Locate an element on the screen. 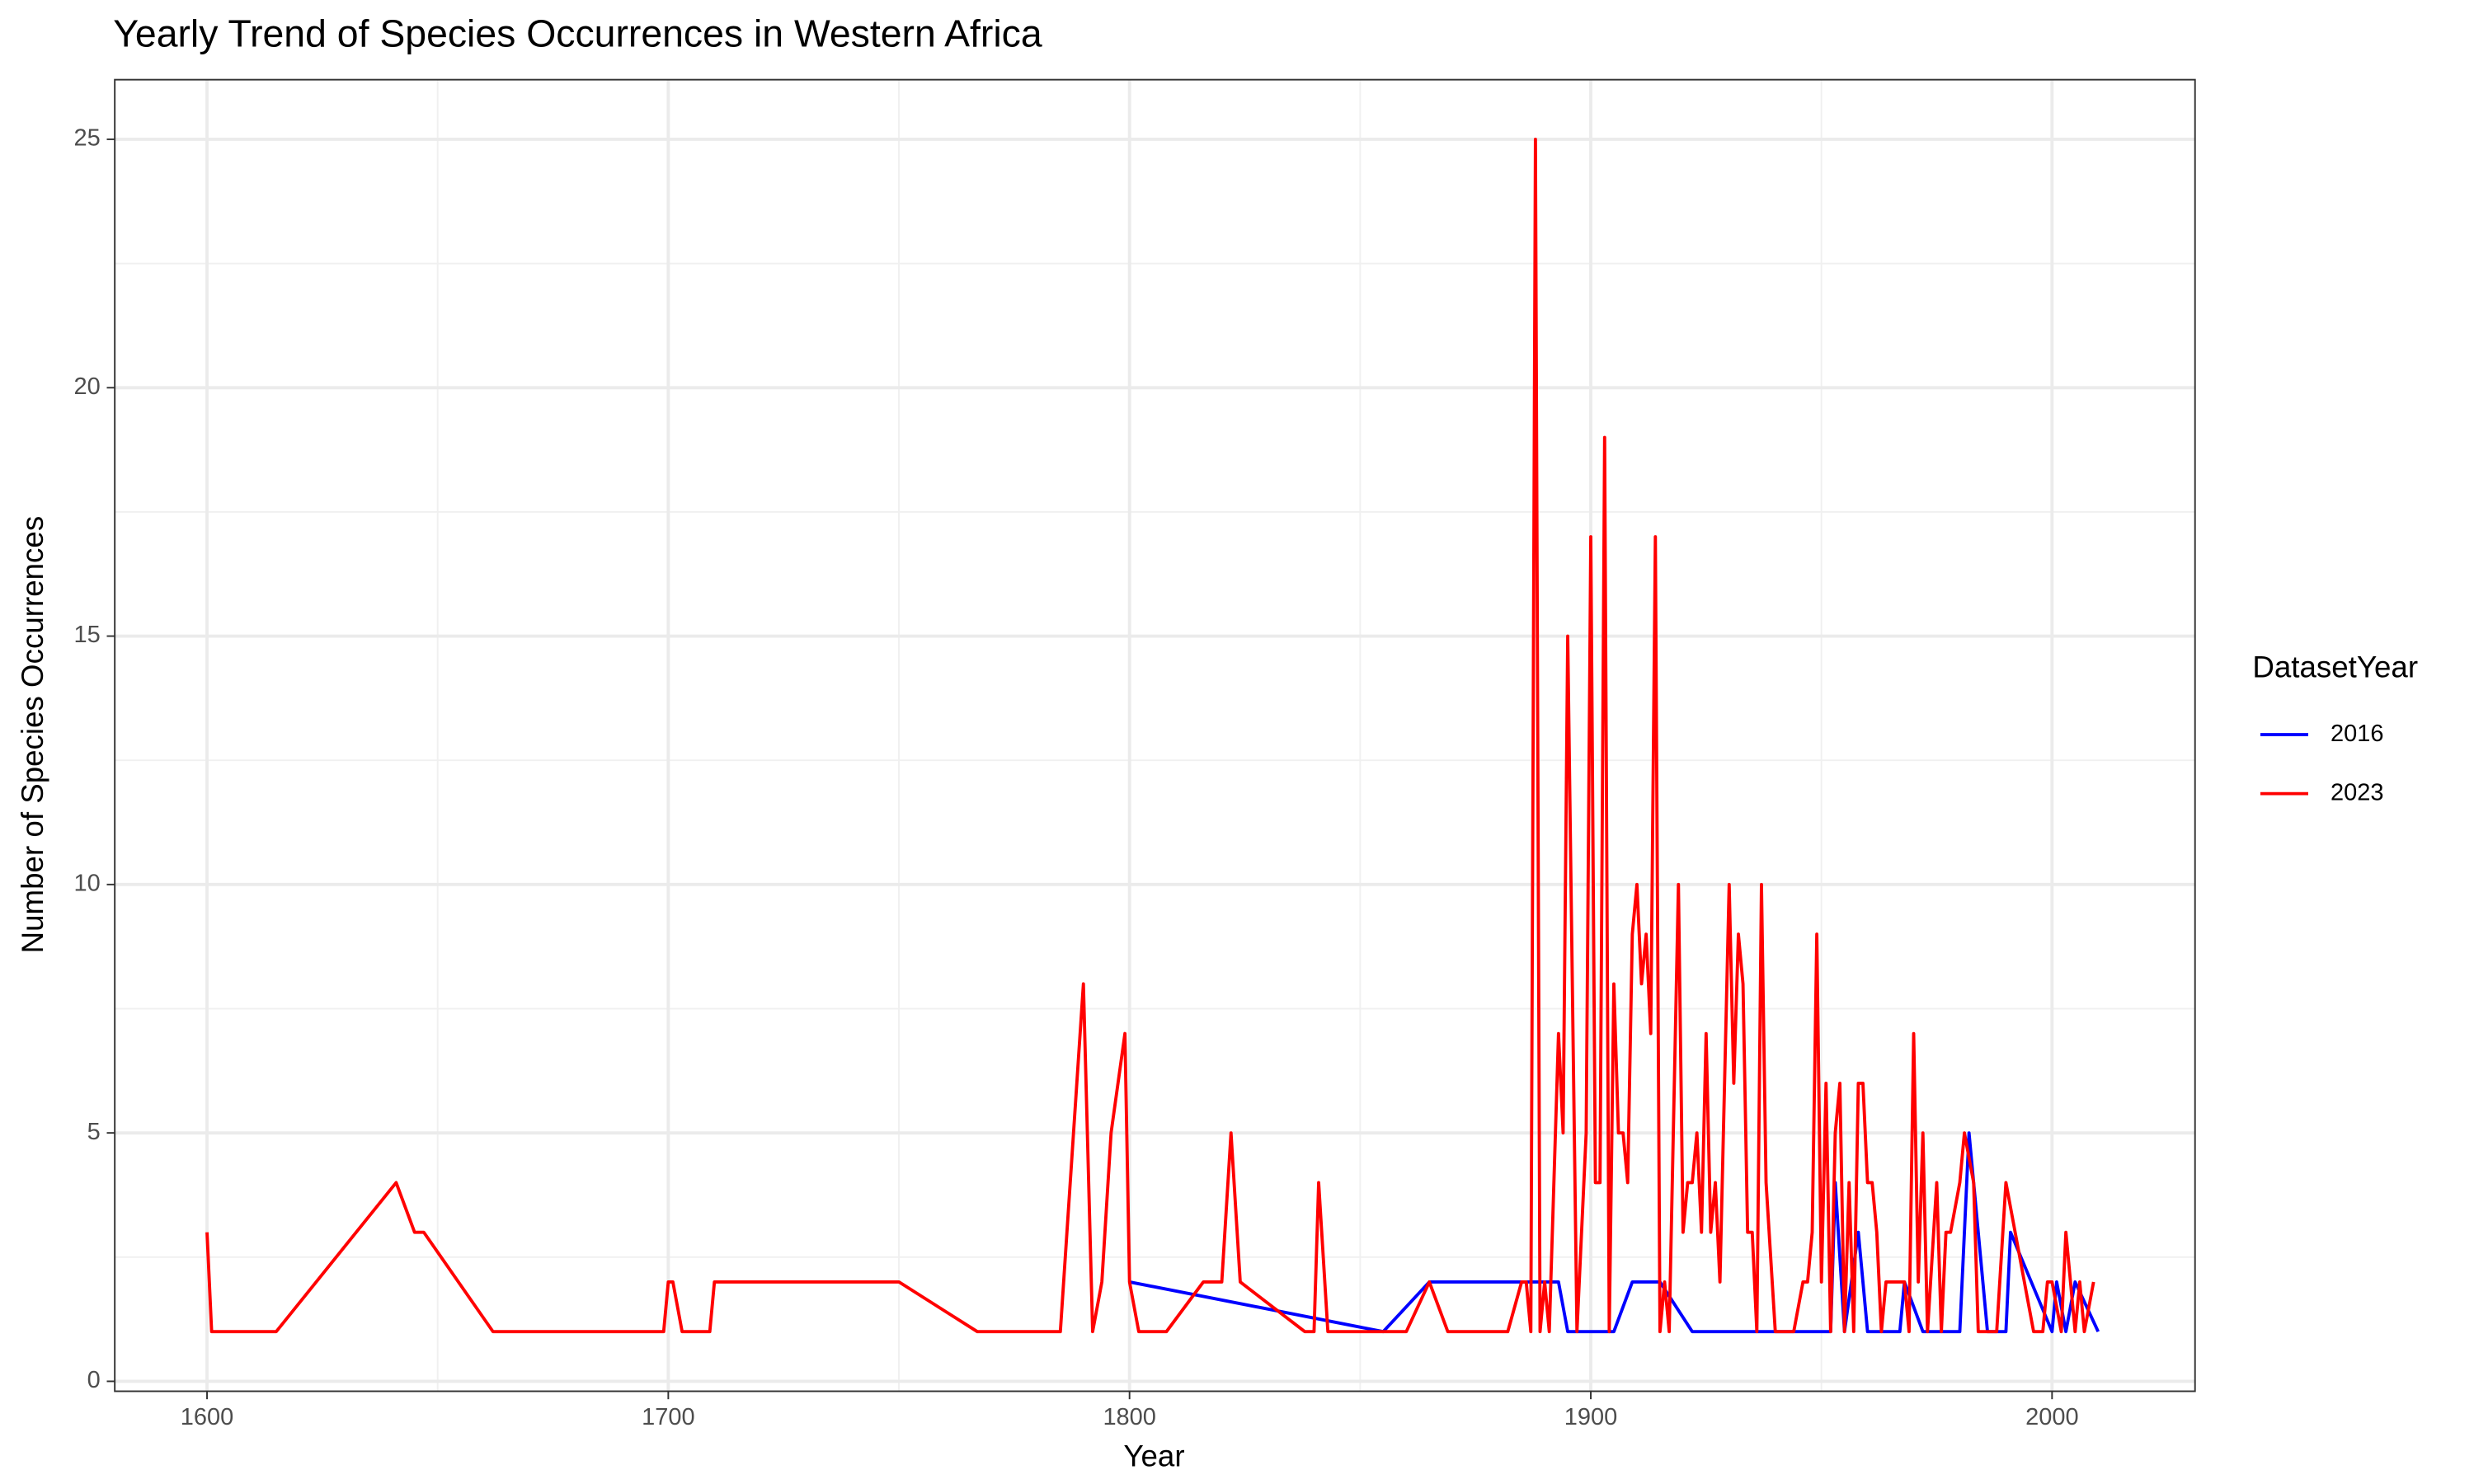 The width and height of the screenshot is (2474, 1484). x-tick-label: 1800 is located at coordinates (1129, 1417).